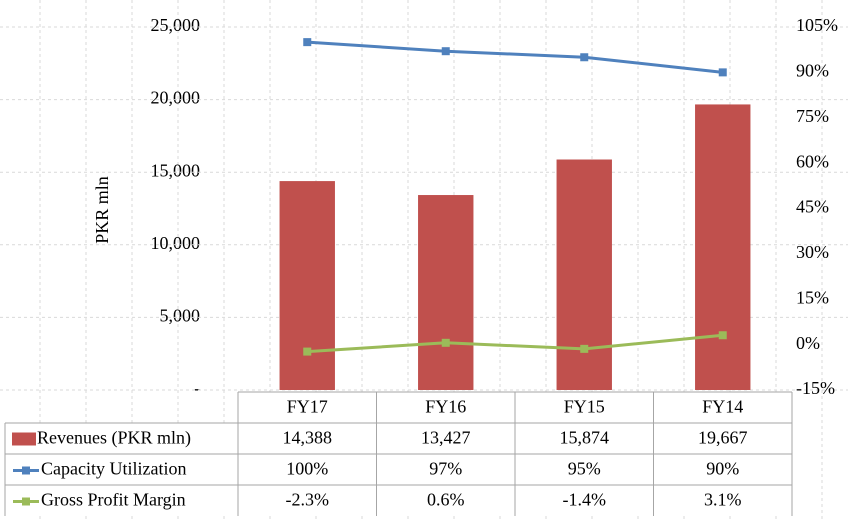 The height and width of the screenshot is (519, 848). What do you see at coordinates (812, 116) in the screenshot?
I see `y2-tick-label: 75%` at bounding box center [812, 116].